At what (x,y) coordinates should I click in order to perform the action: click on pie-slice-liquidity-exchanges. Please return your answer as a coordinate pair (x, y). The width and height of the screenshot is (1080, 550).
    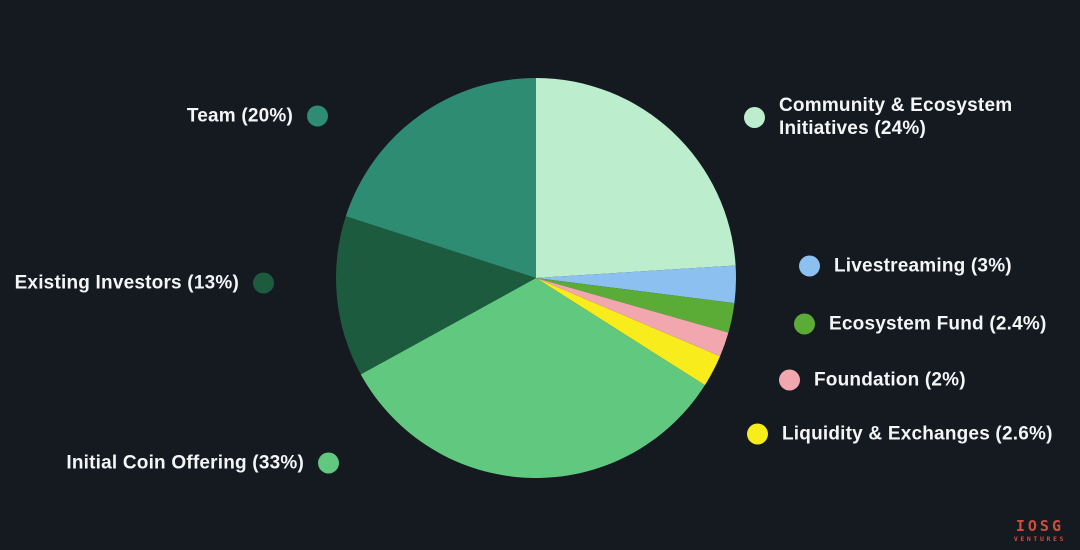
    Looking at the image, I should click on (628, 332).